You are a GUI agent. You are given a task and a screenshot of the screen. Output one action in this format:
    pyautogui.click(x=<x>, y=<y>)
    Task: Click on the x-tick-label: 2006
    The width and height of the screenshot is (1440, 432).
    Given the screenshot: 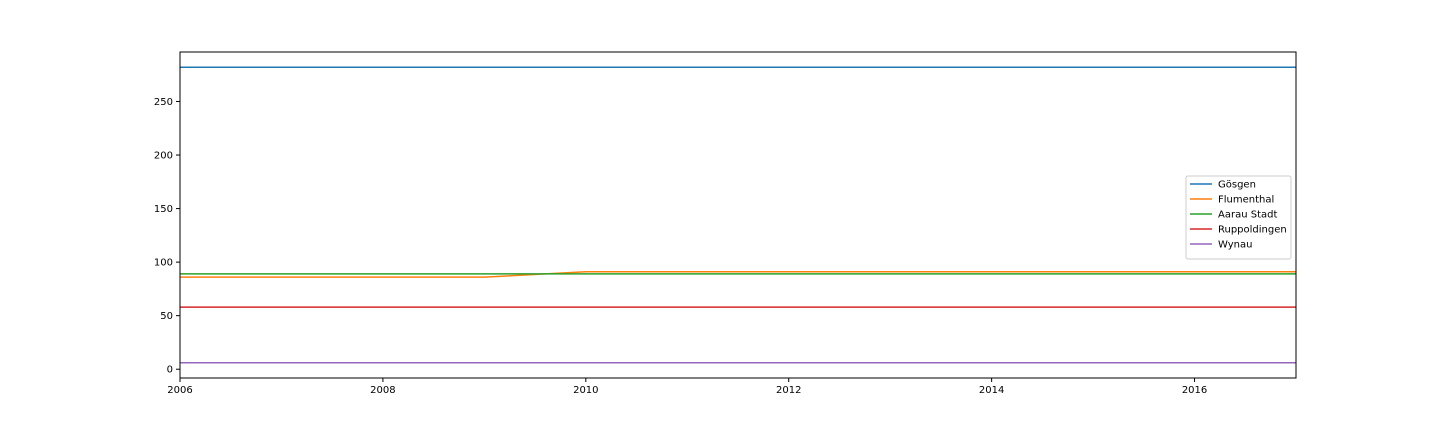 What is the action you would take?
    pyautogui.click(x=179, y=390)
    